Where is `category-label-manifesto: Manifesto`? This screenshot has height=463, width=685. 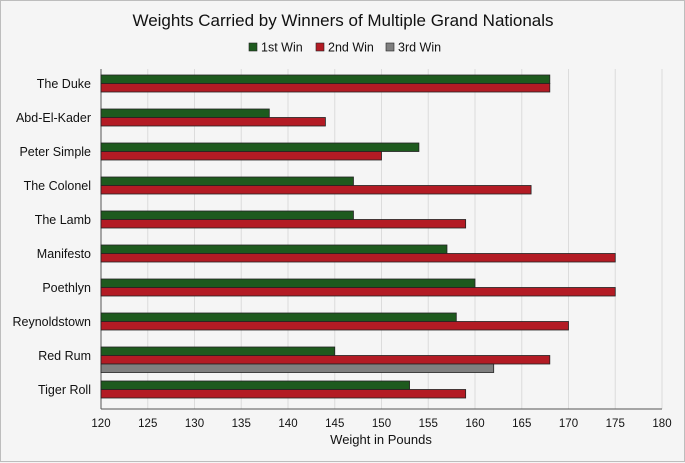 category-label-manifesto: Manifesto is located at coordinates (64, 254).